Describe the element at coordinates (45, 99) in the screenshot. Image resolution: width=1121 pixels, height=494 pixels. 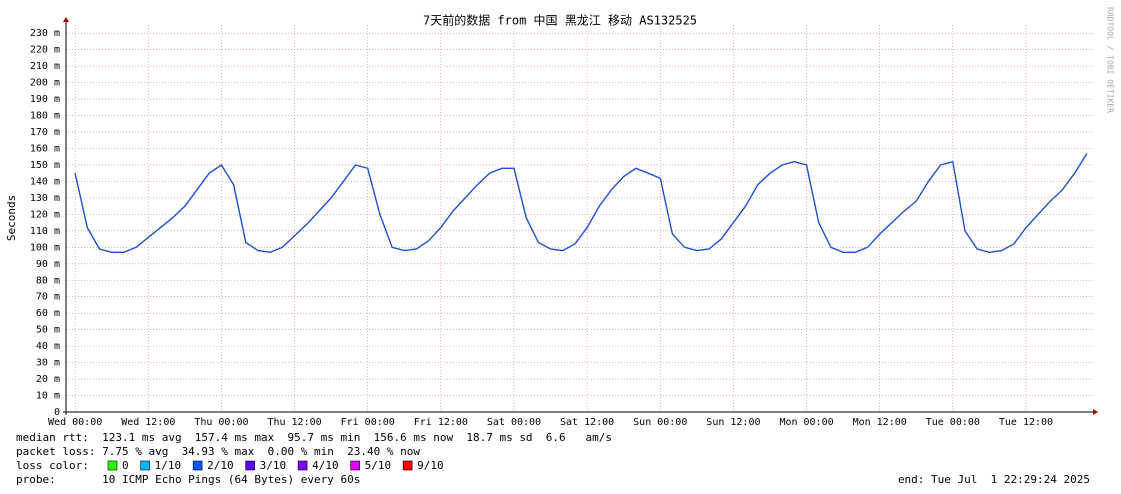
I see `y-tick-label: 190 m` at that location.